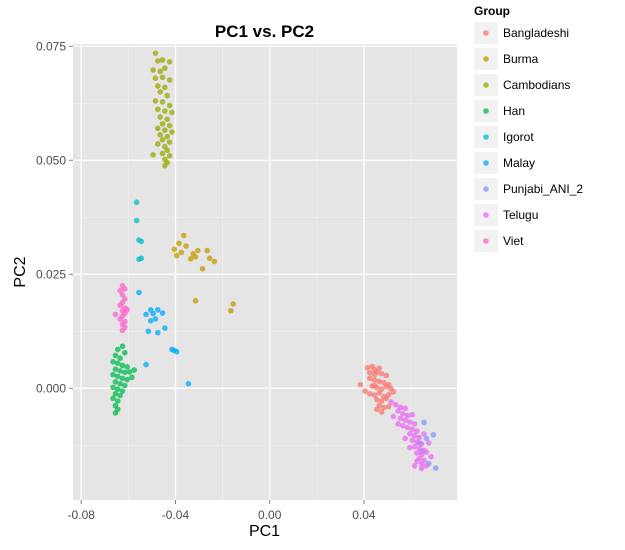  What do you see at coordinates (20, 271) in the screenshot?
I see `y-axis-title: PC2` at bounding box center [20, 271].